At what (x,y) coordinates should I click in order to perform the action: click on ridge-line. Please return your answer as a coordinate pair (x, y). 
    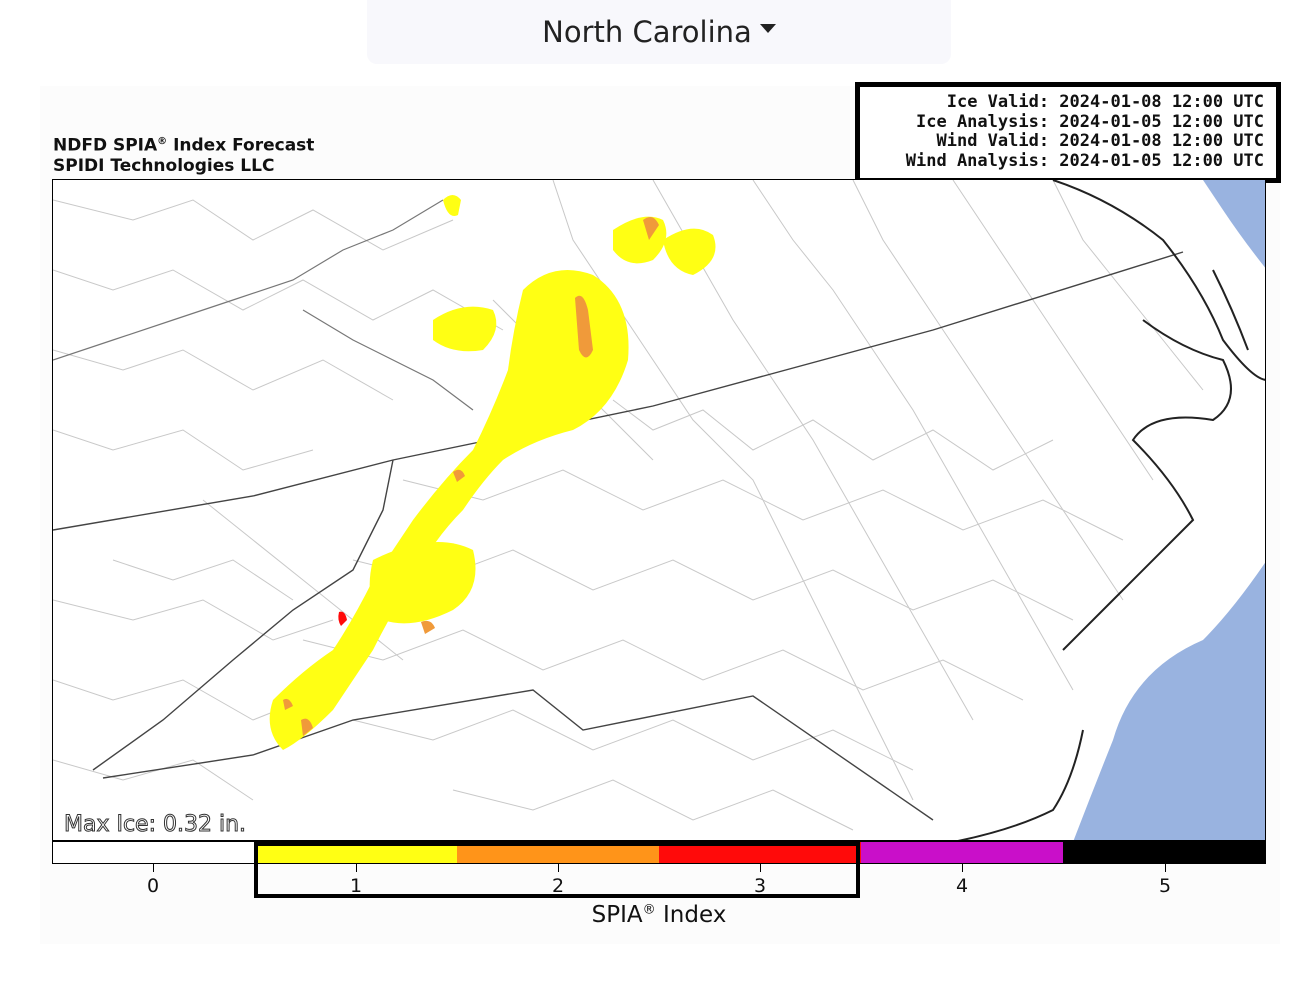
    Looking at the image, I should click on (243, 615).